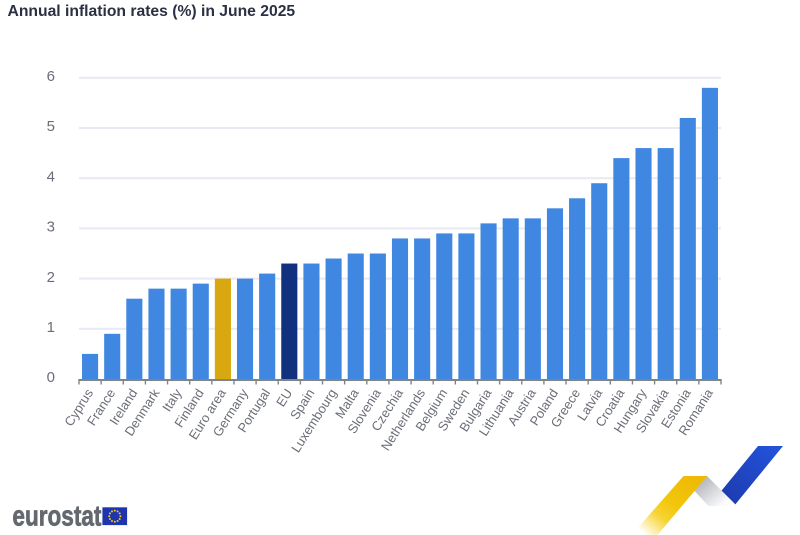 This screenshot has height=535, width=800. What do you see at coordinates (51, 377) in the screenshot?
I see `svg-text: 0` at bounding box center [51, 377].